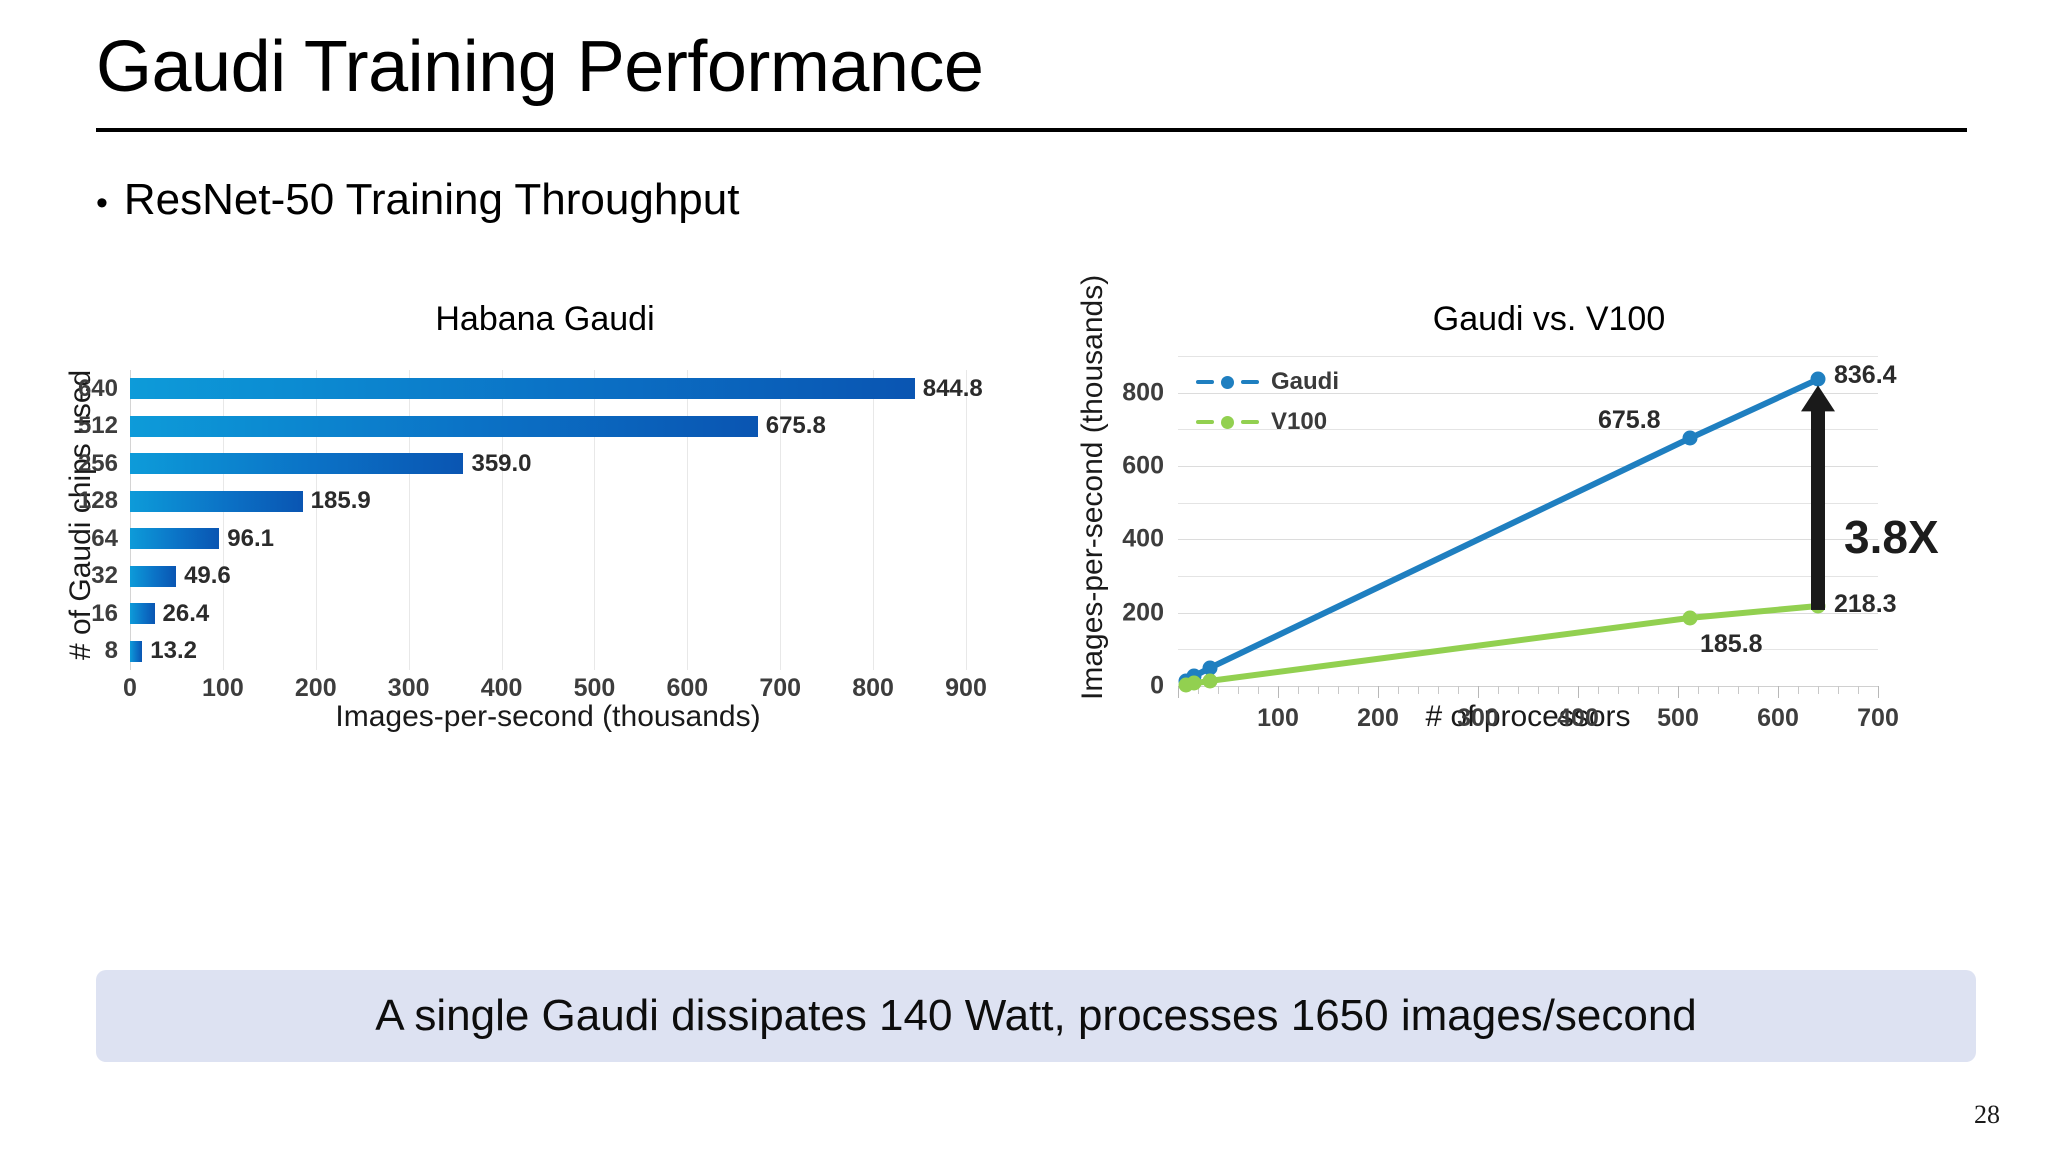 The height and width of the screenshot is (1152, 2048). I want to click on bar-row: 16 26.4, so click(150, 614).